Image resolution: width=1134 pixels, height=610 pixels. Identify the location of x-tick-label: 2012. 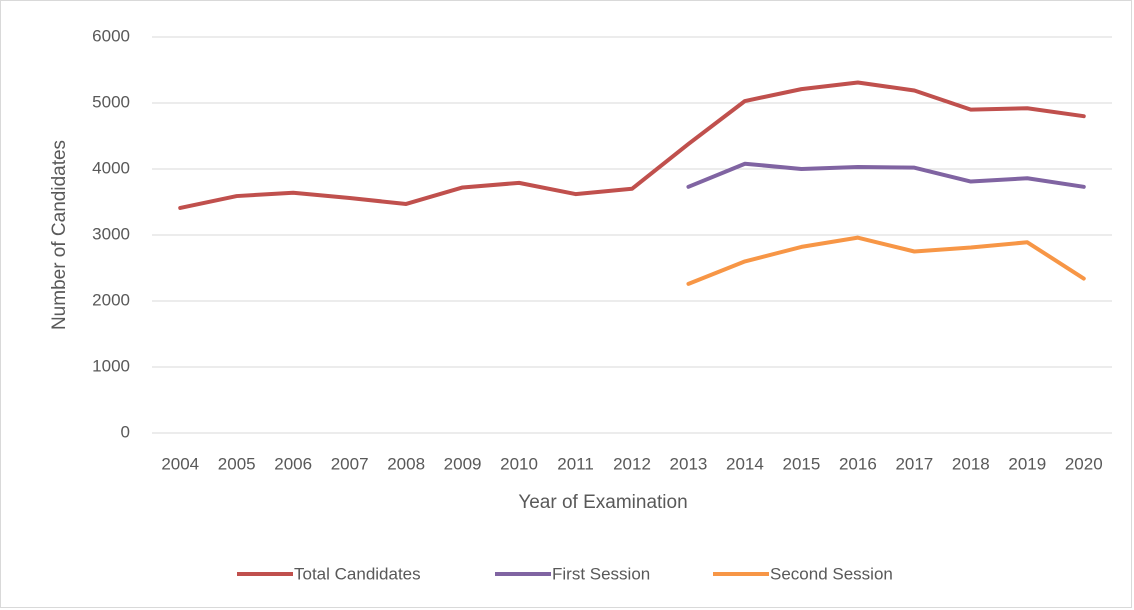
(632, 463).